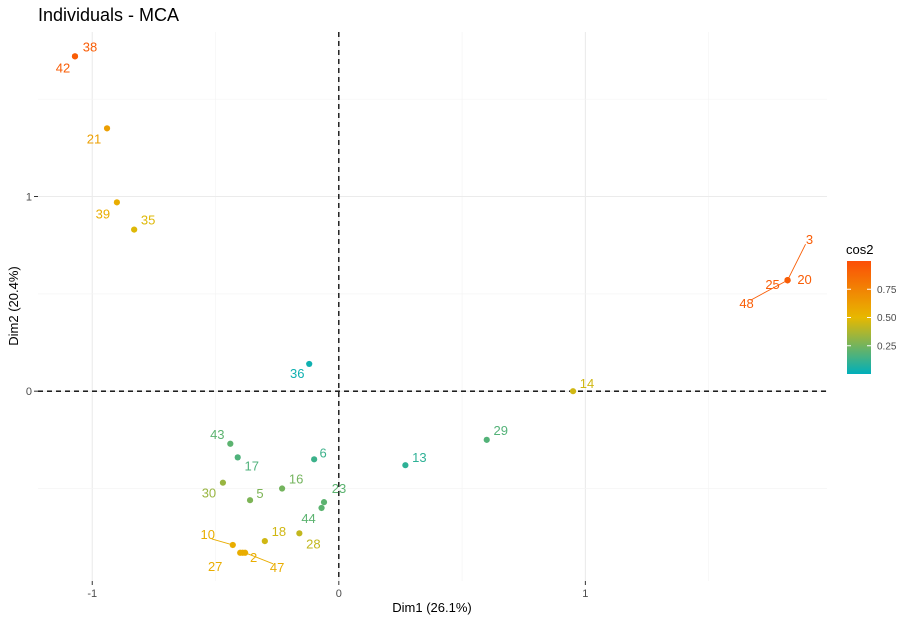 The width and height of the screenshot is (917, 626). What do you see at coordinates (217, 434) in the screenshot?
I see `point-label-43: 43` at bounding box center [217, 434].